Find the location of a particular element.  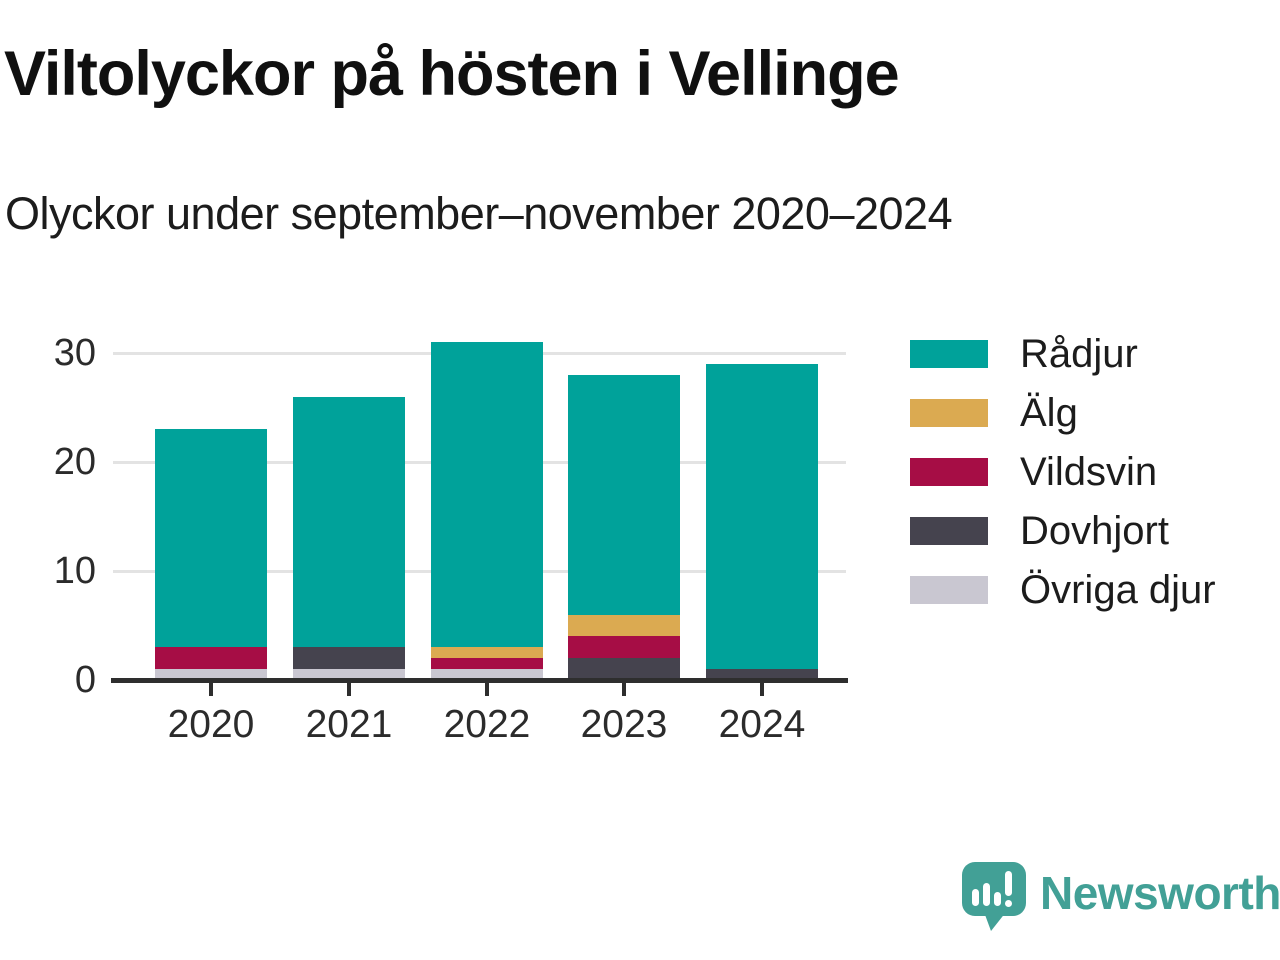

bar-segment-Rådjur-2023 is located at coordinates (624, 495).